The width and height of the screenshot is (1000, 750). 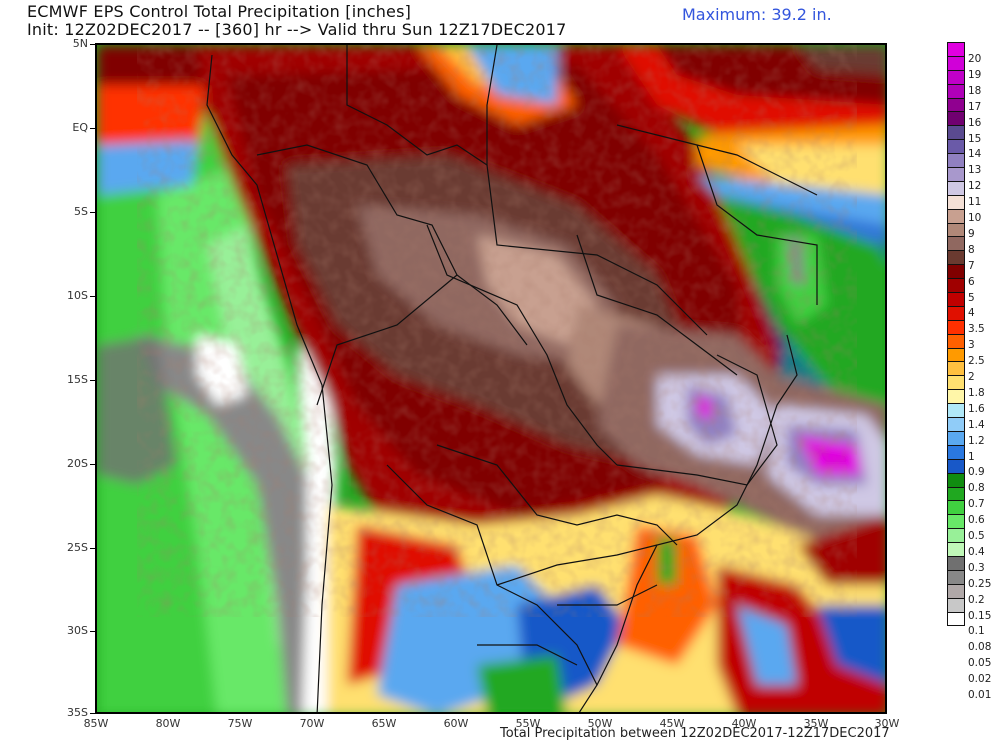 I want to click on x-label-60w: 60W, so click(x=456, y=723).